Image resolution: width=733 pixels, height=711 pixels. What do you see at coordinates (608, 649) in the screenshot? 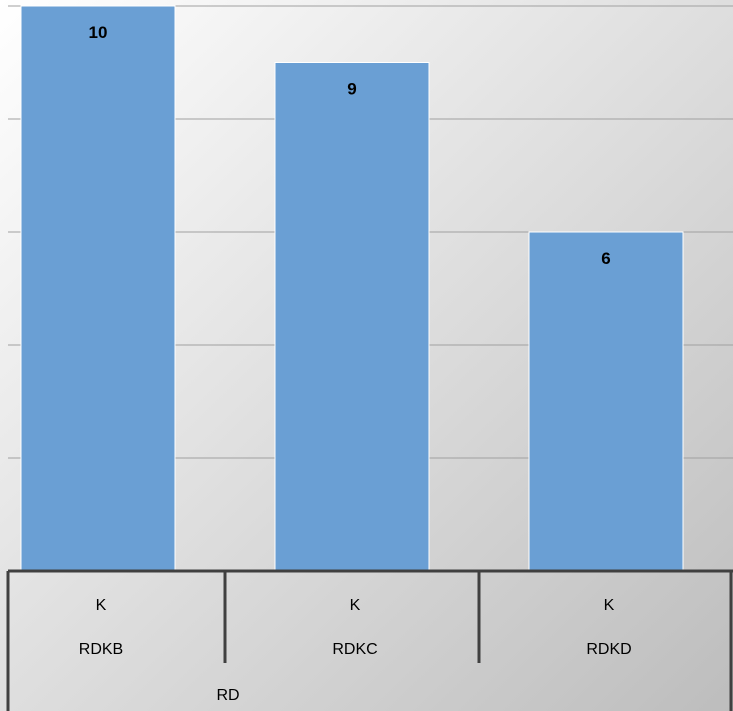
I see `category-label-level2: RDKD` at bounding box center [608, 649].